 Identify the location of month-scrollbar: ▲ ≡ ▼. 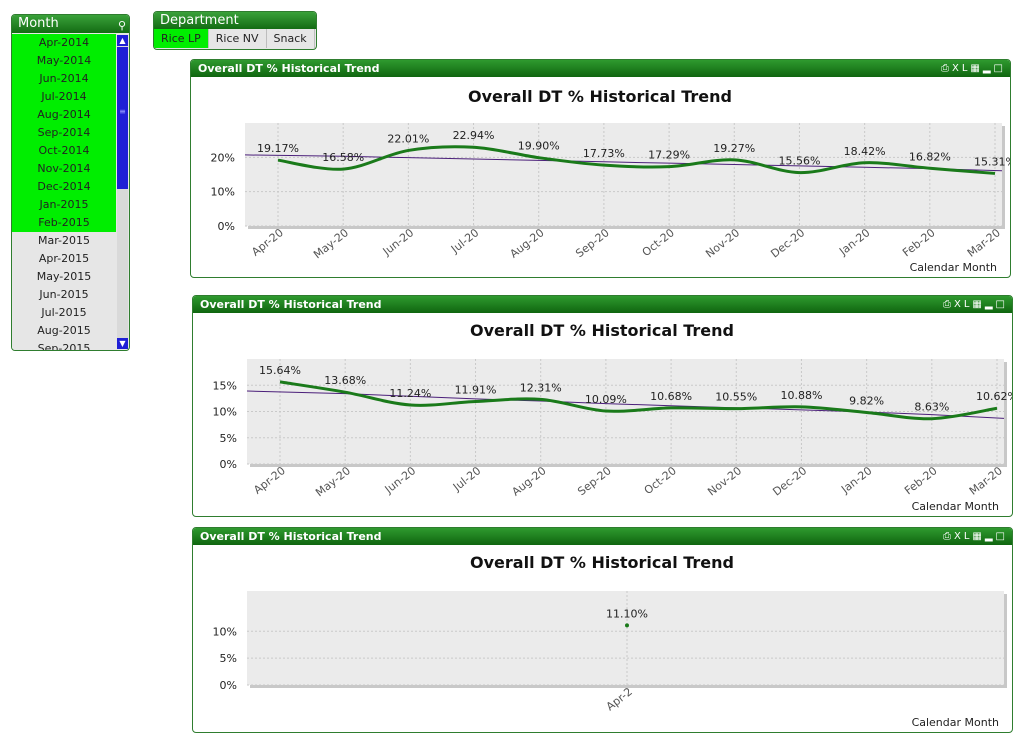
(122, 192).